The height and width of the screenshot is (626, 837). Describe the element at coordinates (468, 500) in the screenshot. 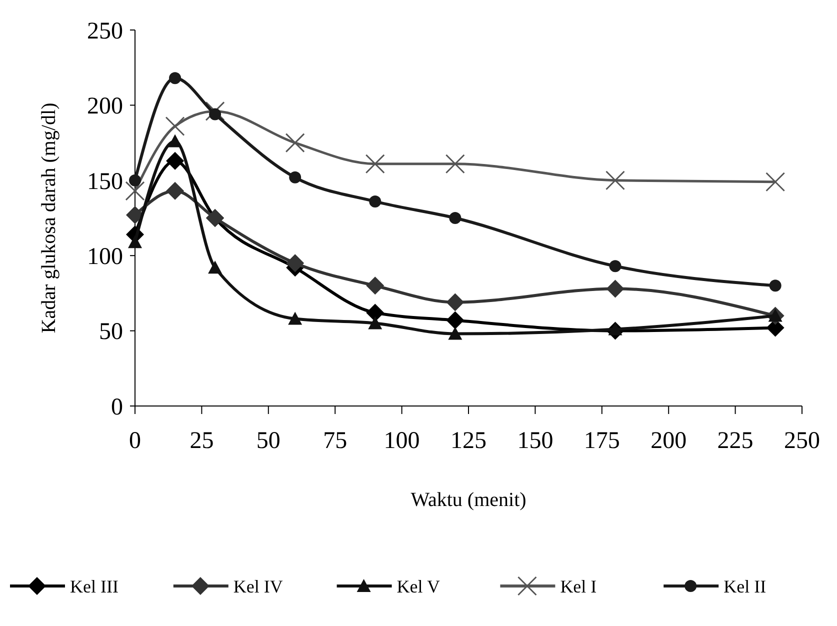

I see `x-axis-title: Waktu (menit)` at that location.